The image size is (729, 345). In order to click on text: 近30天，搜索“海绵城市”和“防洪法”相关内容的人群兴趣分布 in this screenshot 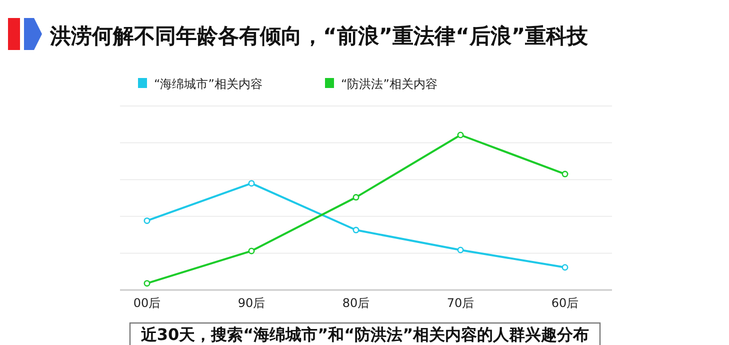, I will do `click(365, 334)`.